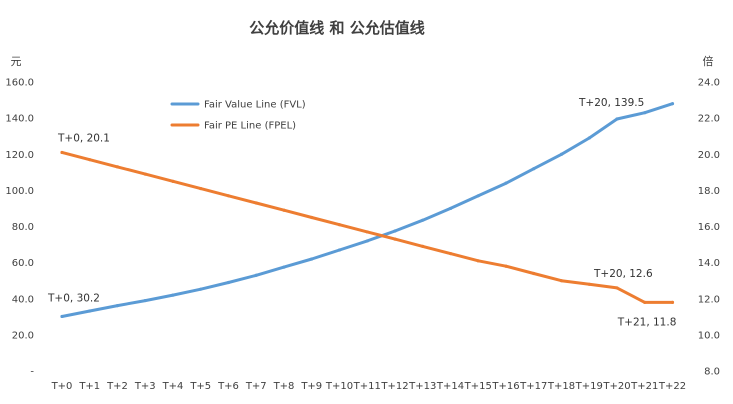 This screenshot has height=404, width=733. Describe the element at coordinates (611, 103) in the screenshot. I see `data-label: T+20, 139.5` at that location.